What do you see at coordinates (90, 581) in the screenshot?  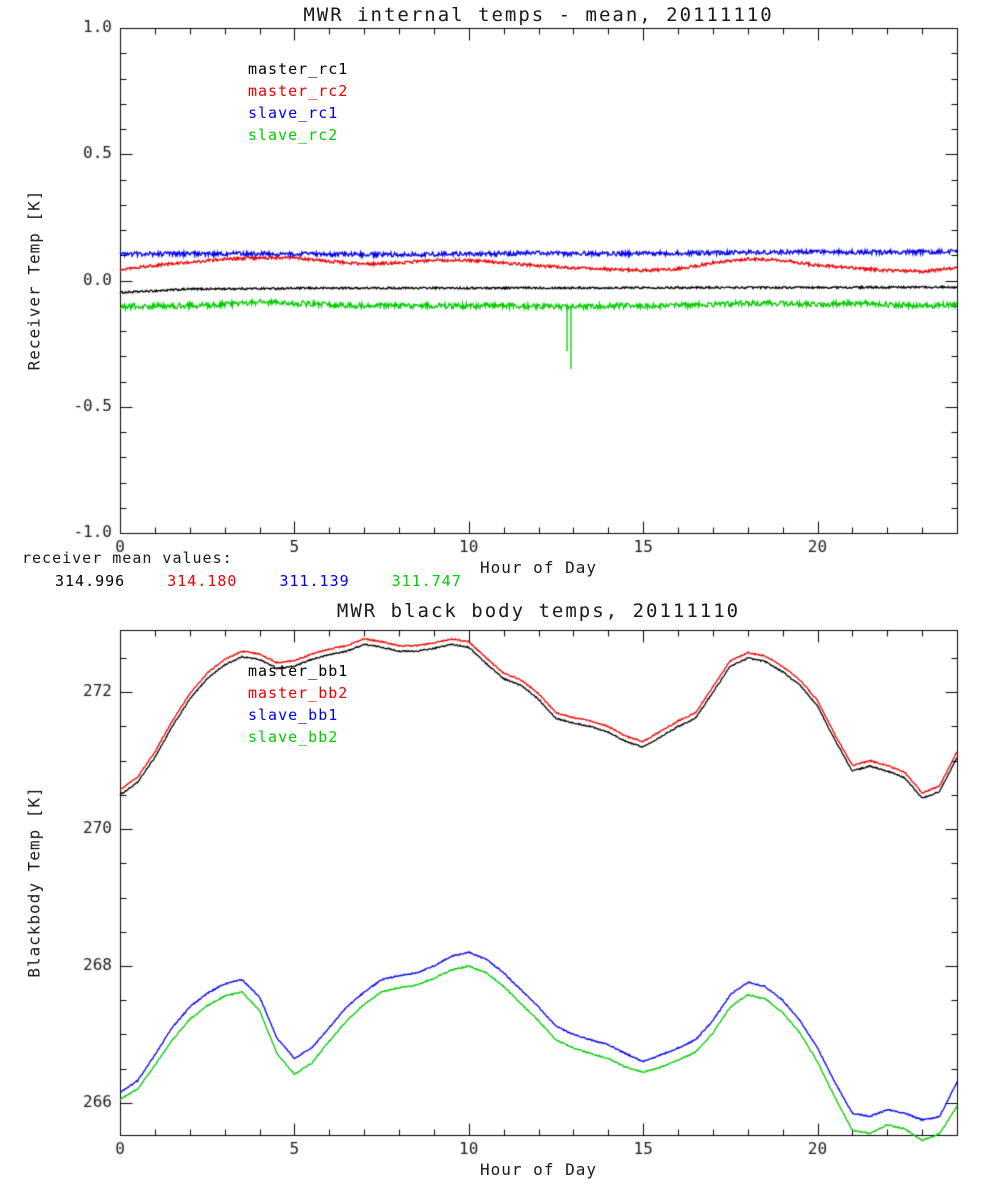 I see `mean-value-master-rc1: 314.996` at bounding box center [90, 581].